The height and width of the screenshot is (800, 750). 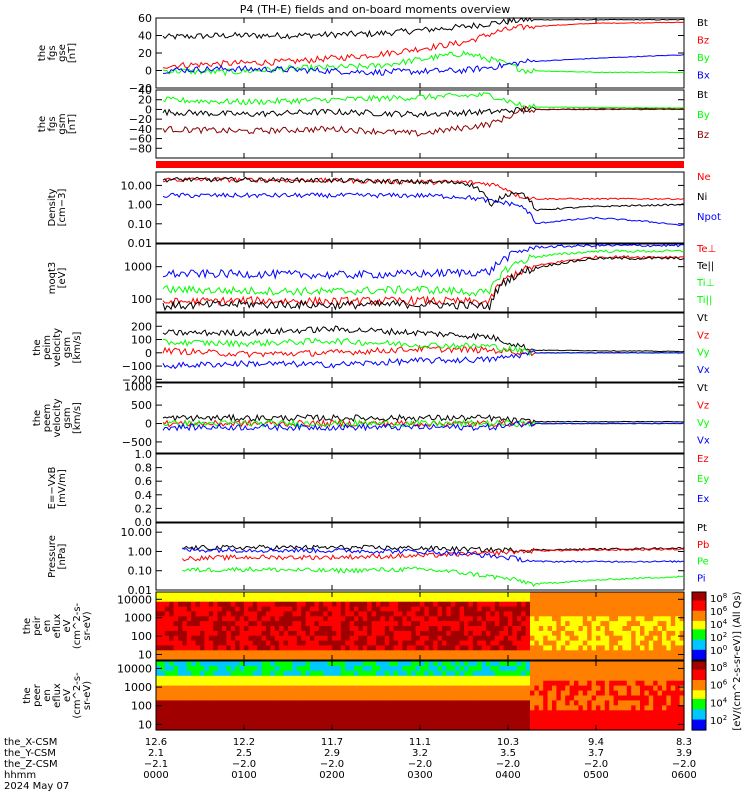 I want to click on legend-entry: Ti||, so click(x=704, y=300).